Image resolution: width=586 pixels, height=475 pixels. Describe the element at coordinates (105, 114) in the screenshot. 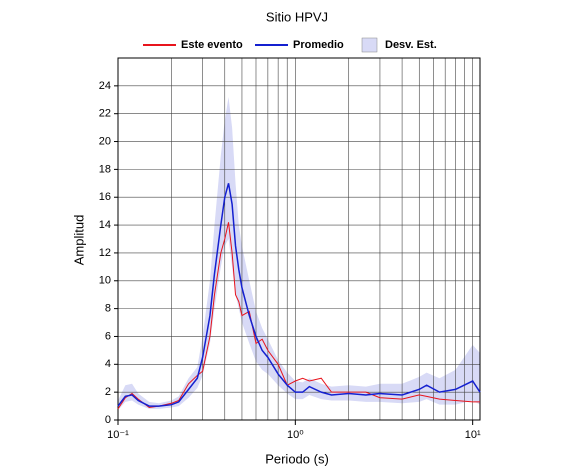

I see `y-tick-label: 22` at that location.